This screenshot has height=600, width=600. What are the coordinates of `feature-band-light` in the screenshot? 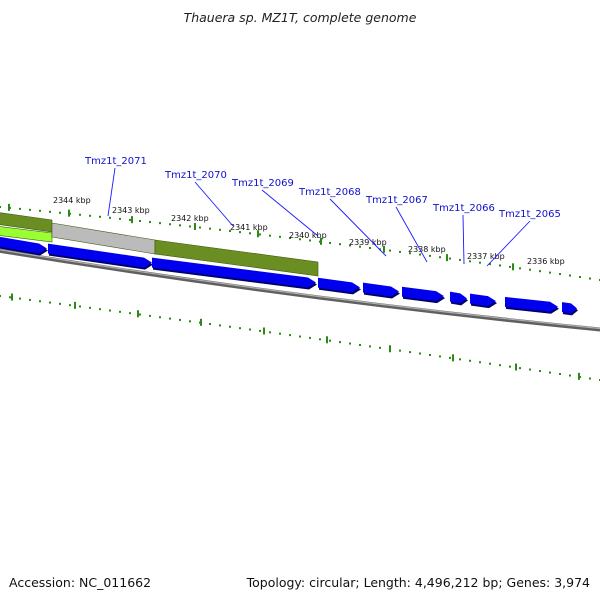 It's located at (26, 234).